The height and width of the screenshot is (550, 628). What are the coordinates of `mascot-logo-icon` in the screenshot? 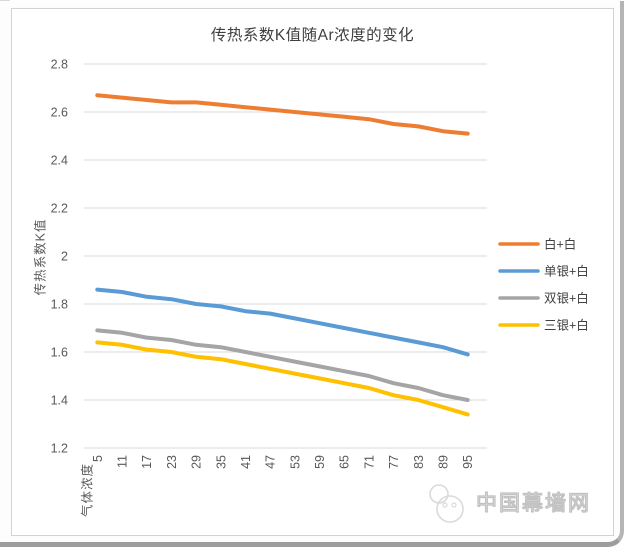 It's located at (446, 503).